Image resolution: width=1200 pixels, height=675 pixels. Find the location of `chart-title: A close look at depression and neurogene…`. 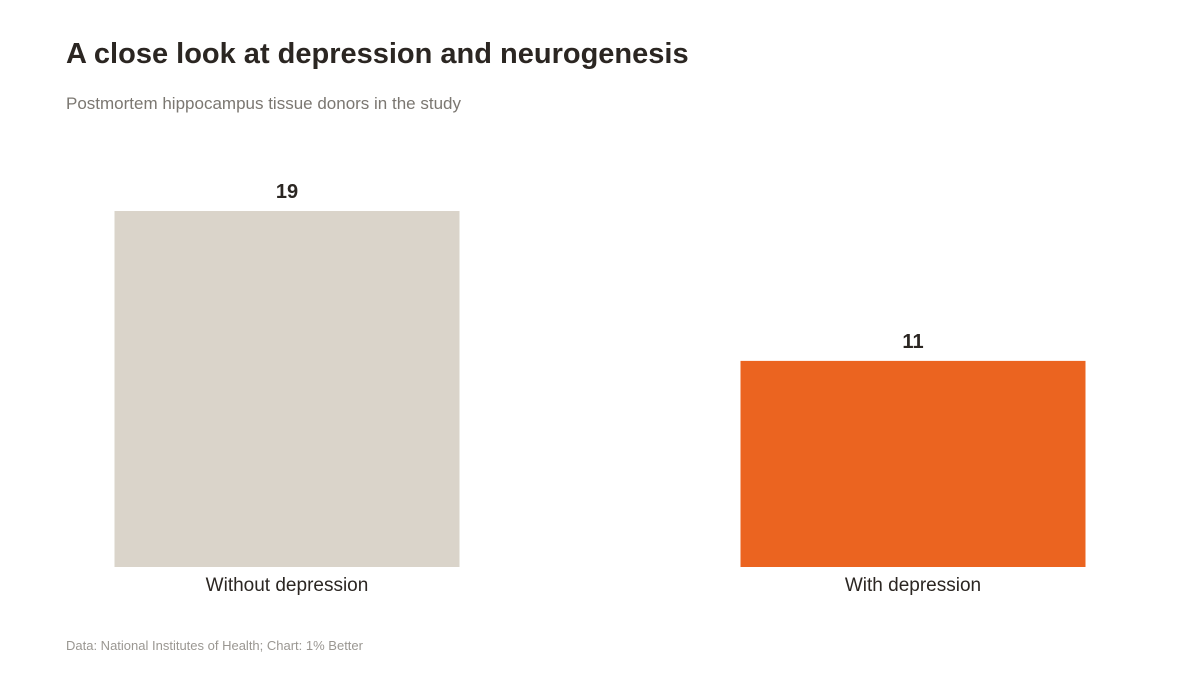

chart-title: A close look at depression and neurogene… is located at coordinates (377, 54).